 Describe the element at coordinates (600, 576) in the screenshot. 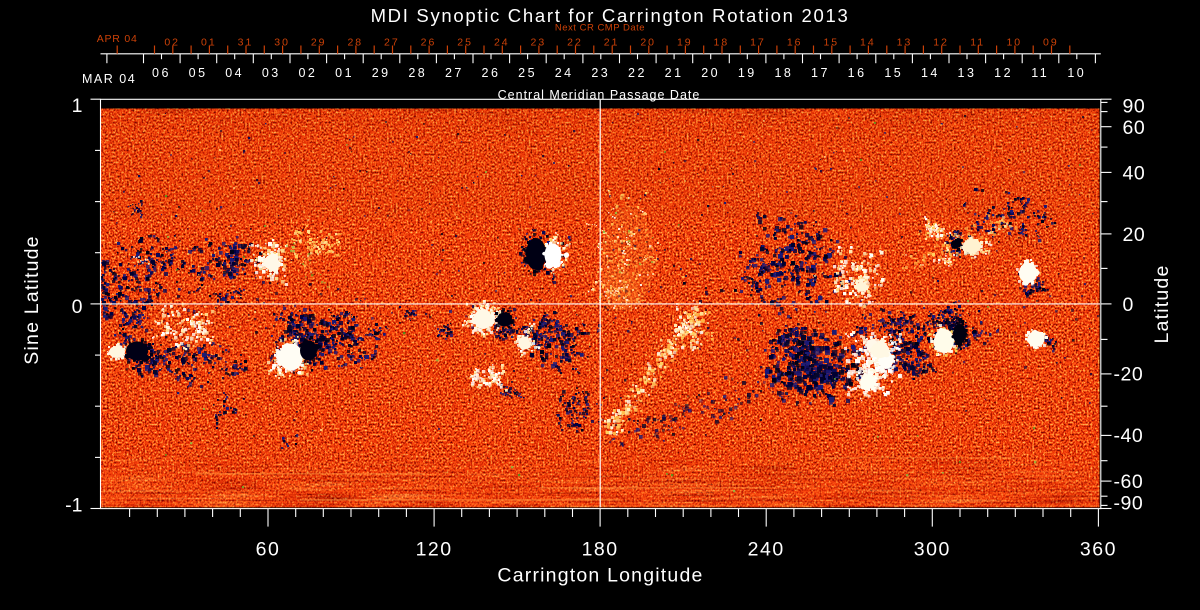

I see `svg-text: Carrington Longitude` at that location.